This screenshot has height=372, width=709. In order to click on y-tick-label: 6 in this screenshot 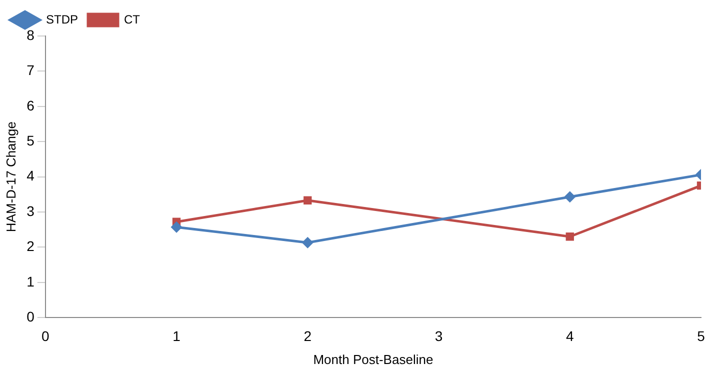, I will do `click(30, 105)`.